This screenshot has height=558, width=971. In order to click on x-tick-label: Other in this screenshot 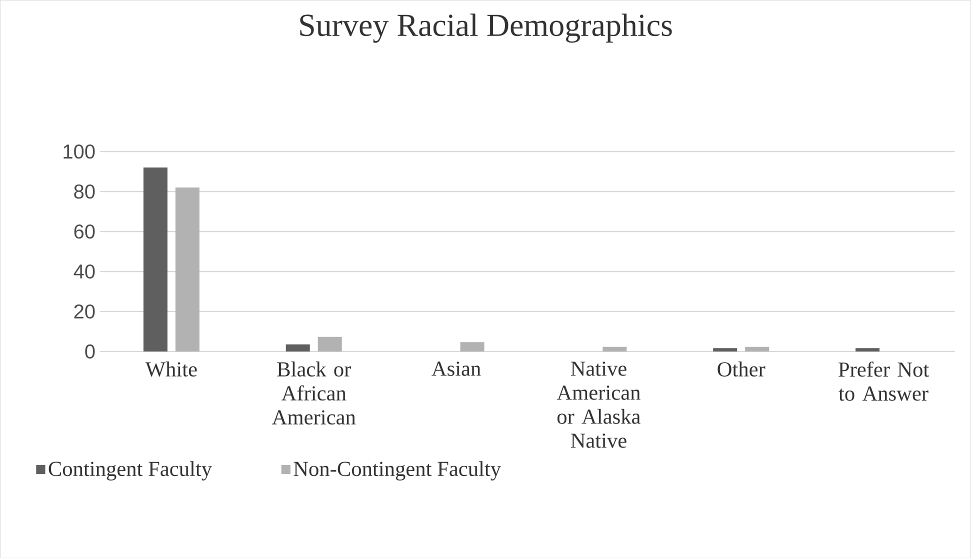, I will do `click(742, 368)`.